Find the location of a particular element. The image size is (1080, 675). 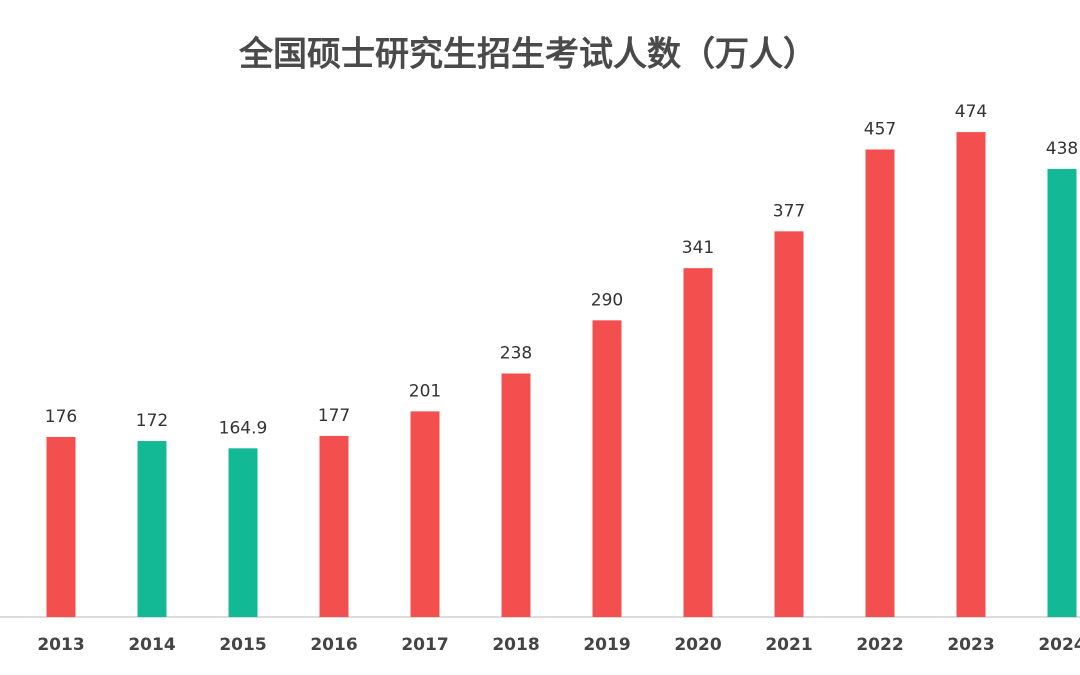

x-tick-label: 2013 is located at coordinates (60, 645).